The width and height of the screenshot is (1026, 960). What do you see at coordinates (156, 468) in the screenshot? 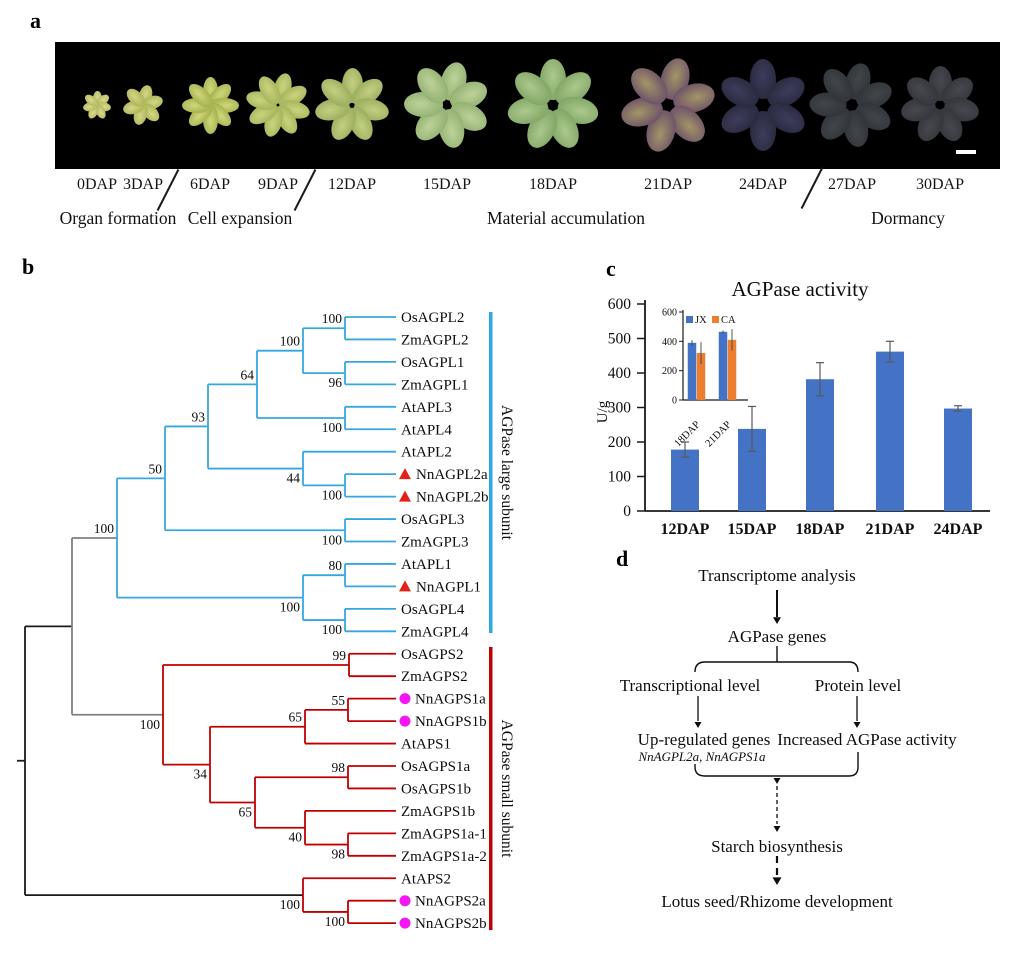
I see `support-value: 50` at bounding box center [156, 468].